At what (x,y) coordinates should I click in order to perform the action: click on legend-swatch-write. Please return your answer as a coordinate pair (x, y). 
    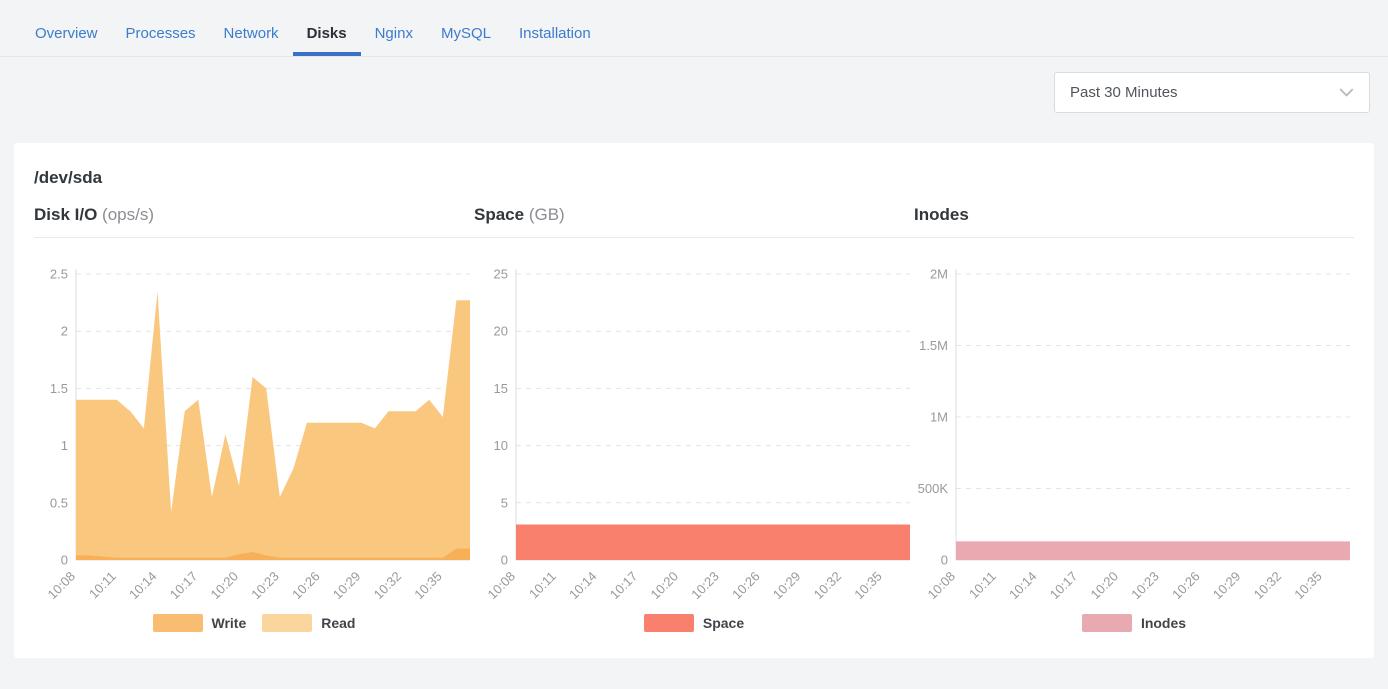
    Looking at the image, I should click on (177, 623).